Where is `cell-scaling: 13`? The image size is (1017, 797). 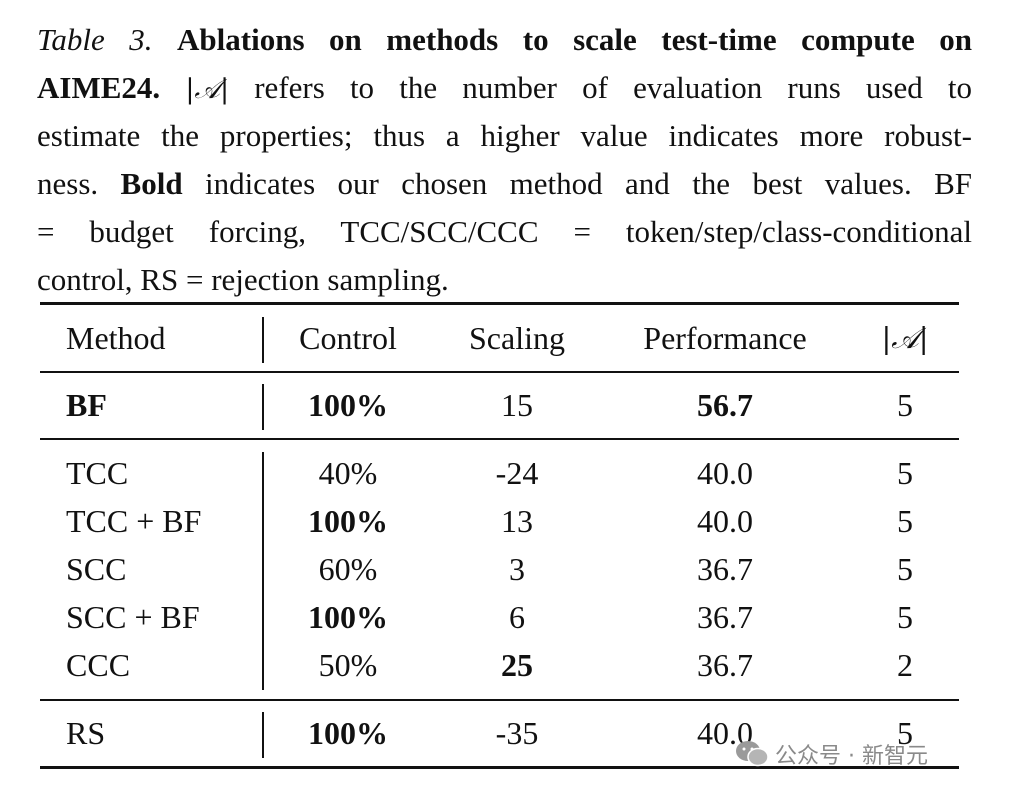
cell-scaling: 13 is located at coordinates (517, 521).